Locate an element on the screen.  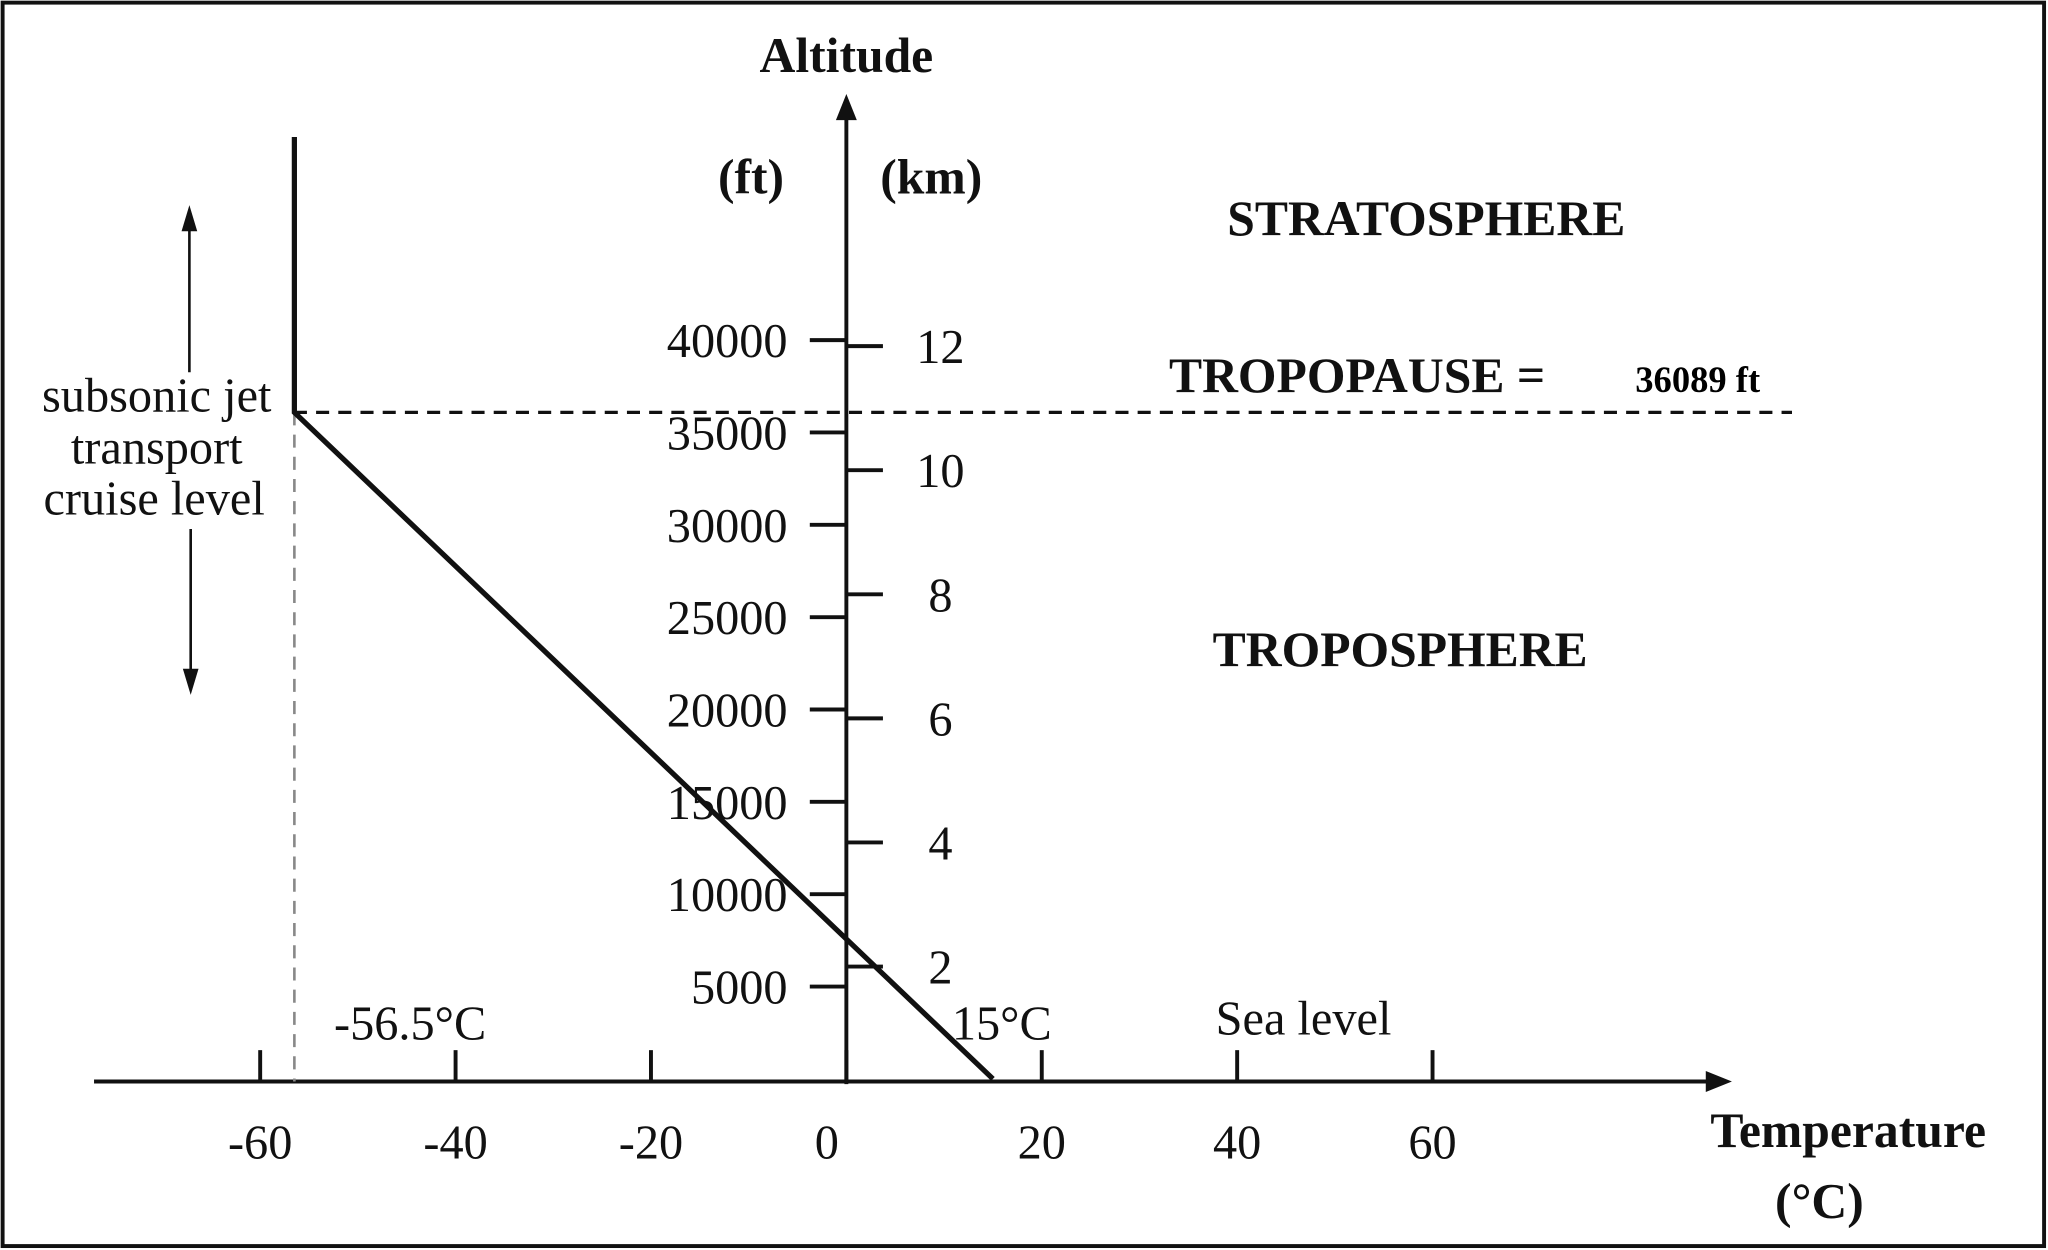
ft-tick-label: 20000 is located at coordinates (727, 710).